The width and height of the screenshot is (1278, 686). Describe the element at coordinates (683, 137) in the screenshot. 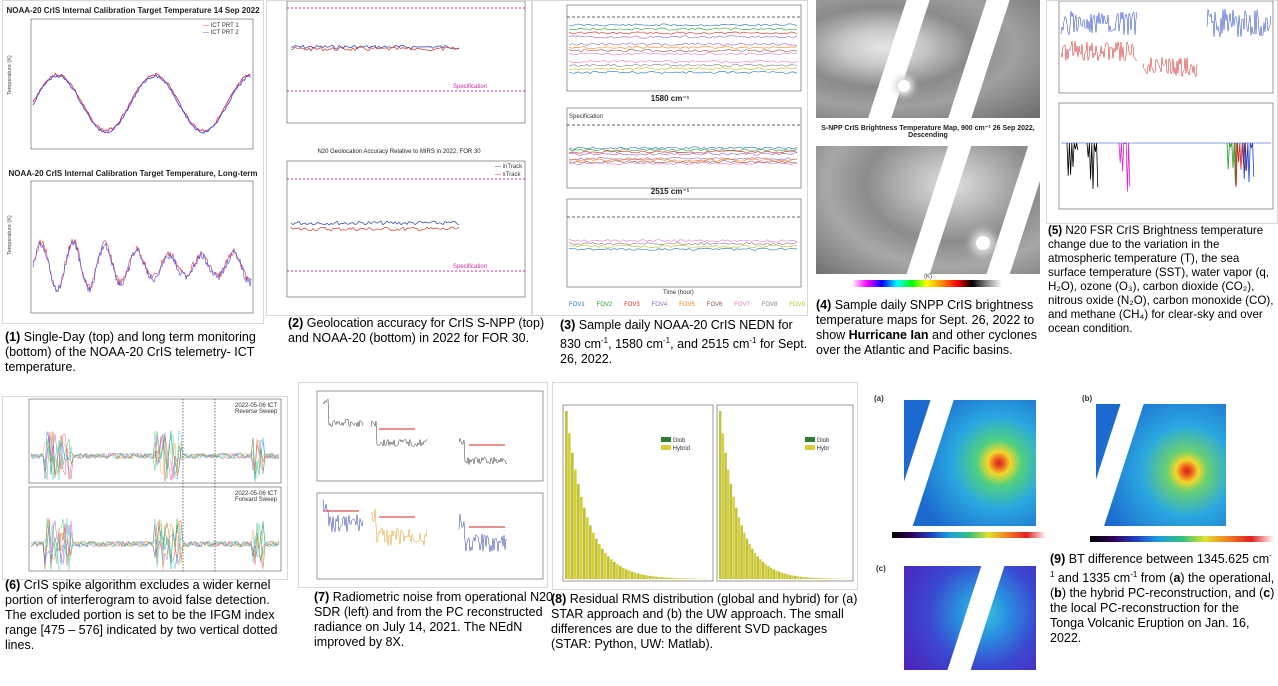

I see `nedn-fov-series` at that location.